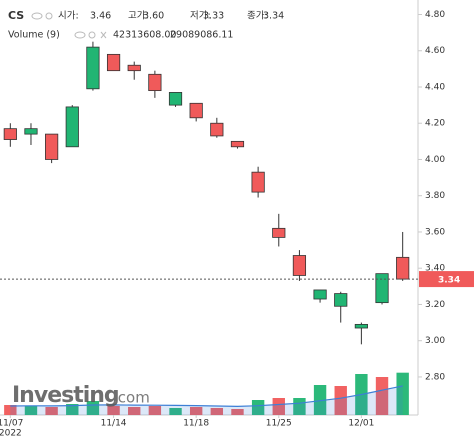 The image size is (474, 440). I want to click on ohlc-label: 시가:, so click(68, 16).